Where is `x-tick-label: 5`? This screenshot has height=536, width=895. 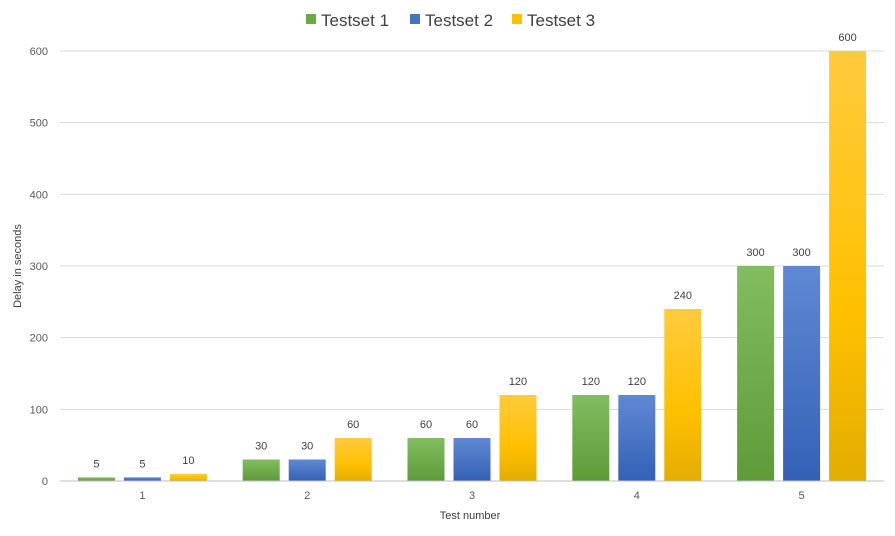 x-tick-label: 5 is located at coordinates (802, 496).